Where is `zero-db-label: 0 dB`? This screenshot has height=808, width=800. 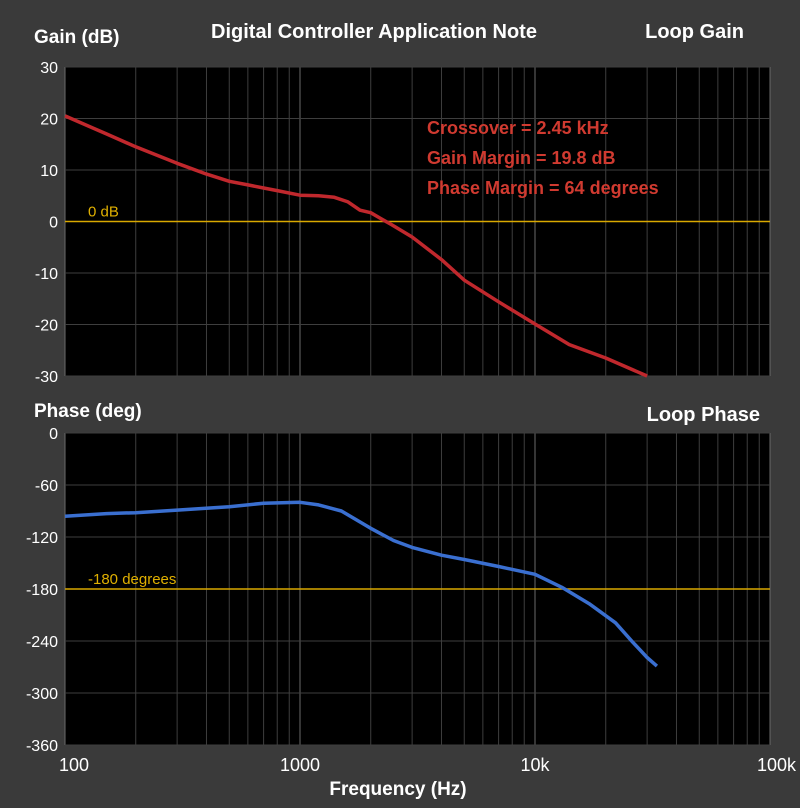
zero-db-label: 0 dB is located at coordinates (103, 212).